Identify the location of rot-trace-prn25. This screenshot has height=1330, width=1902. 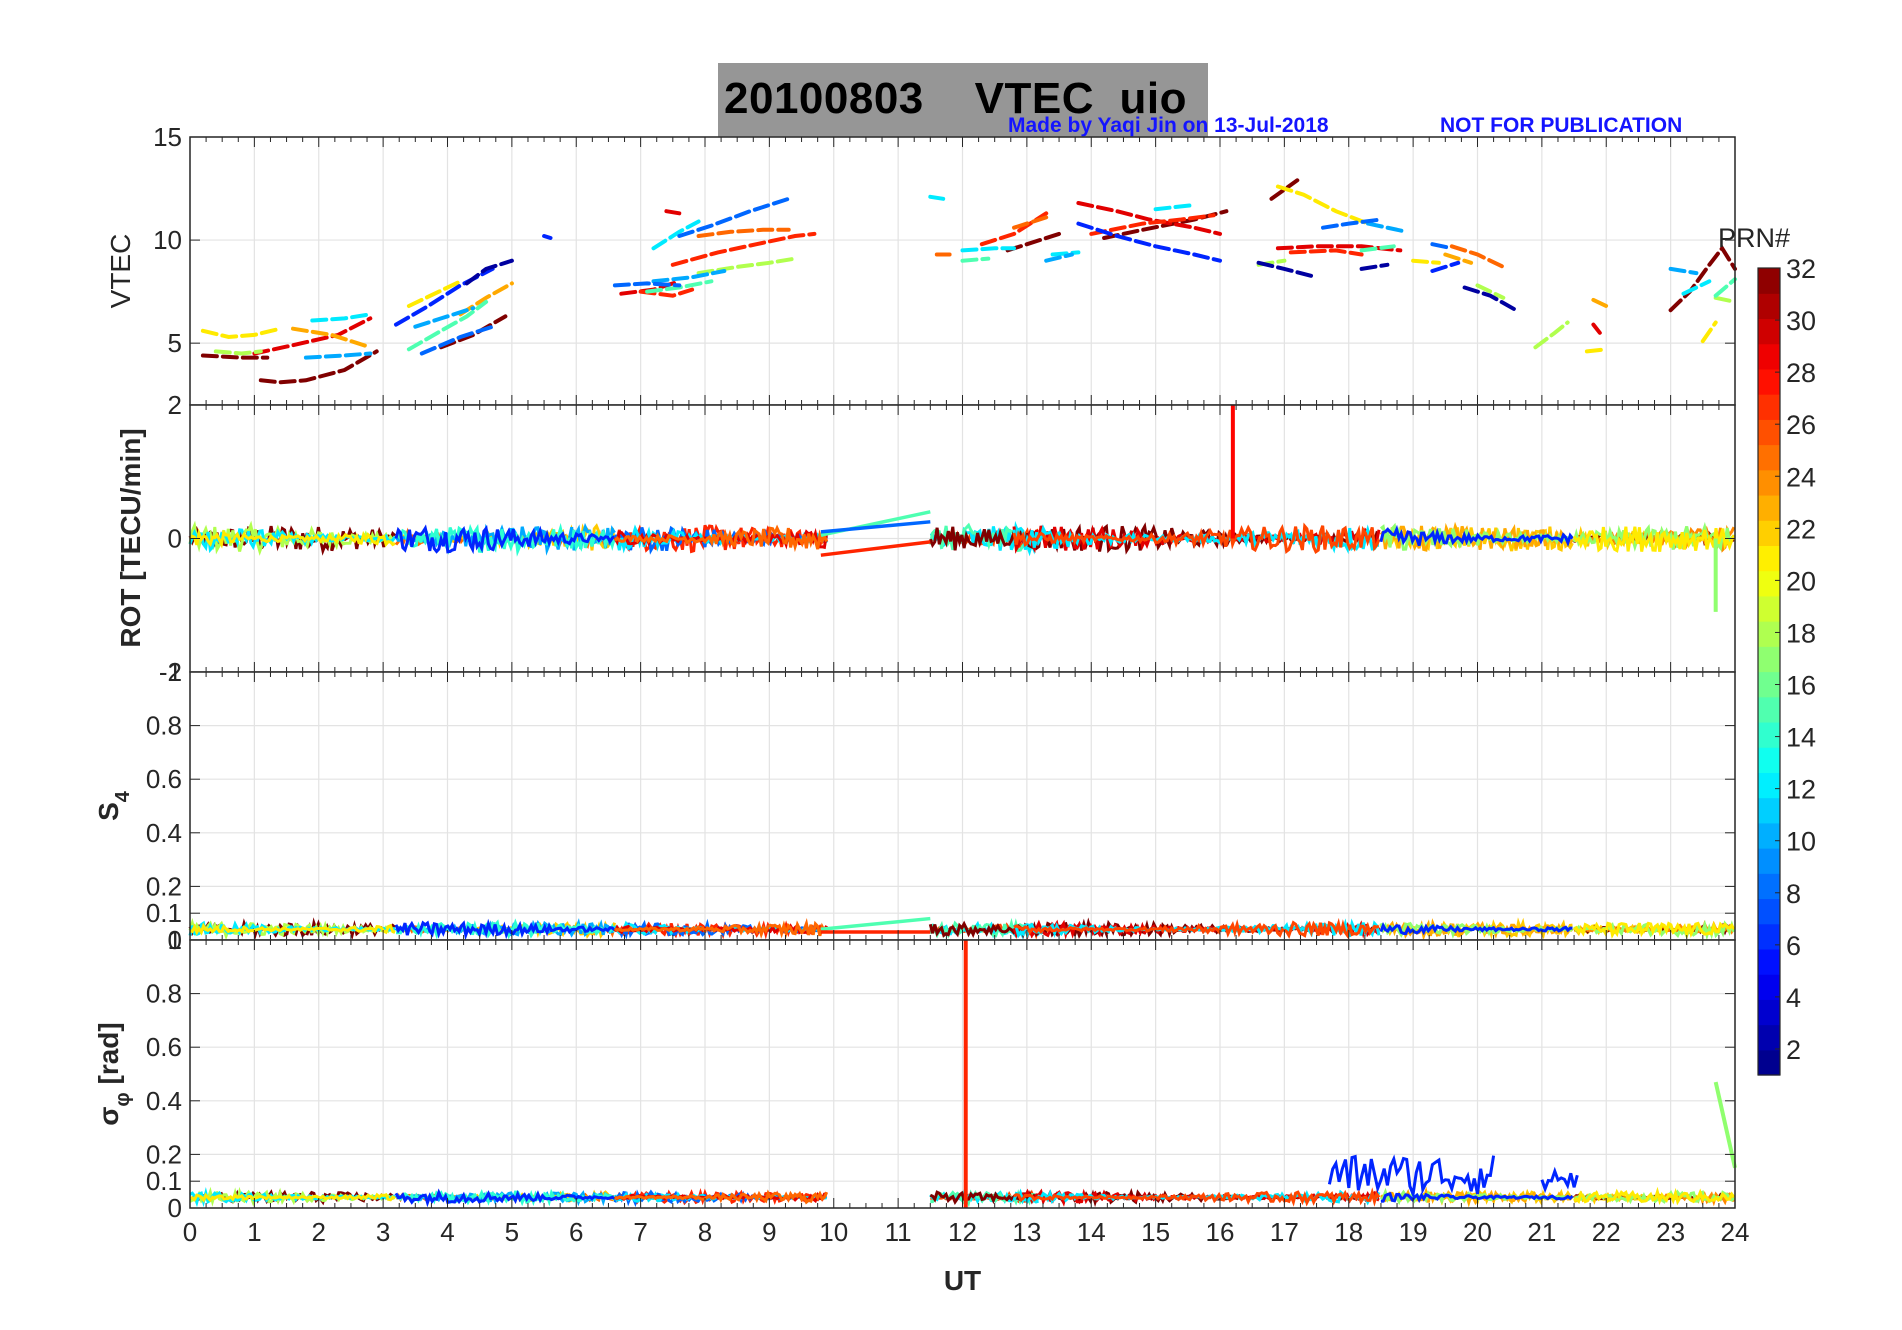
(721, 538).